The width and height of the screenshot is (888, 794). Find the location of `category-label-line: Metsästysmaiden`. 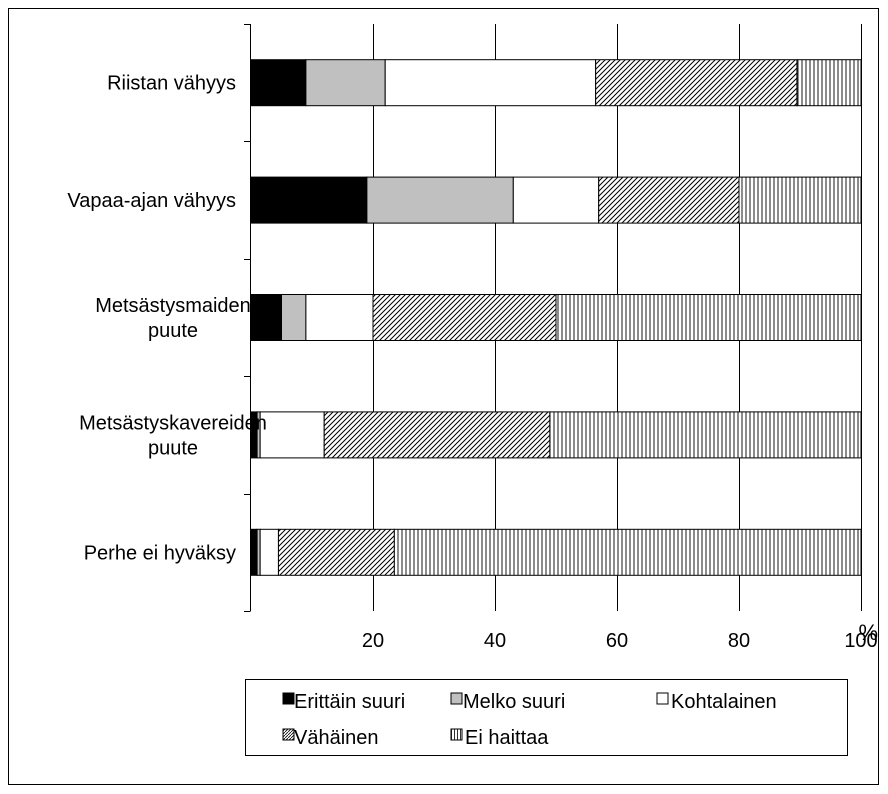

category-label-line: Metsästysmaiden is located at coordinates (173, 306).